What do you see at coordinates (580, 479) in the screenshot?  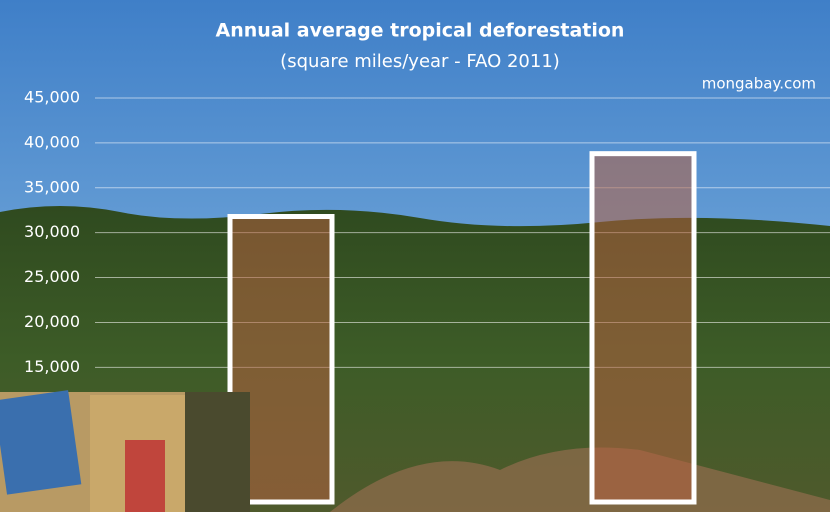 I see `soil` at bounding box center [580, 479].